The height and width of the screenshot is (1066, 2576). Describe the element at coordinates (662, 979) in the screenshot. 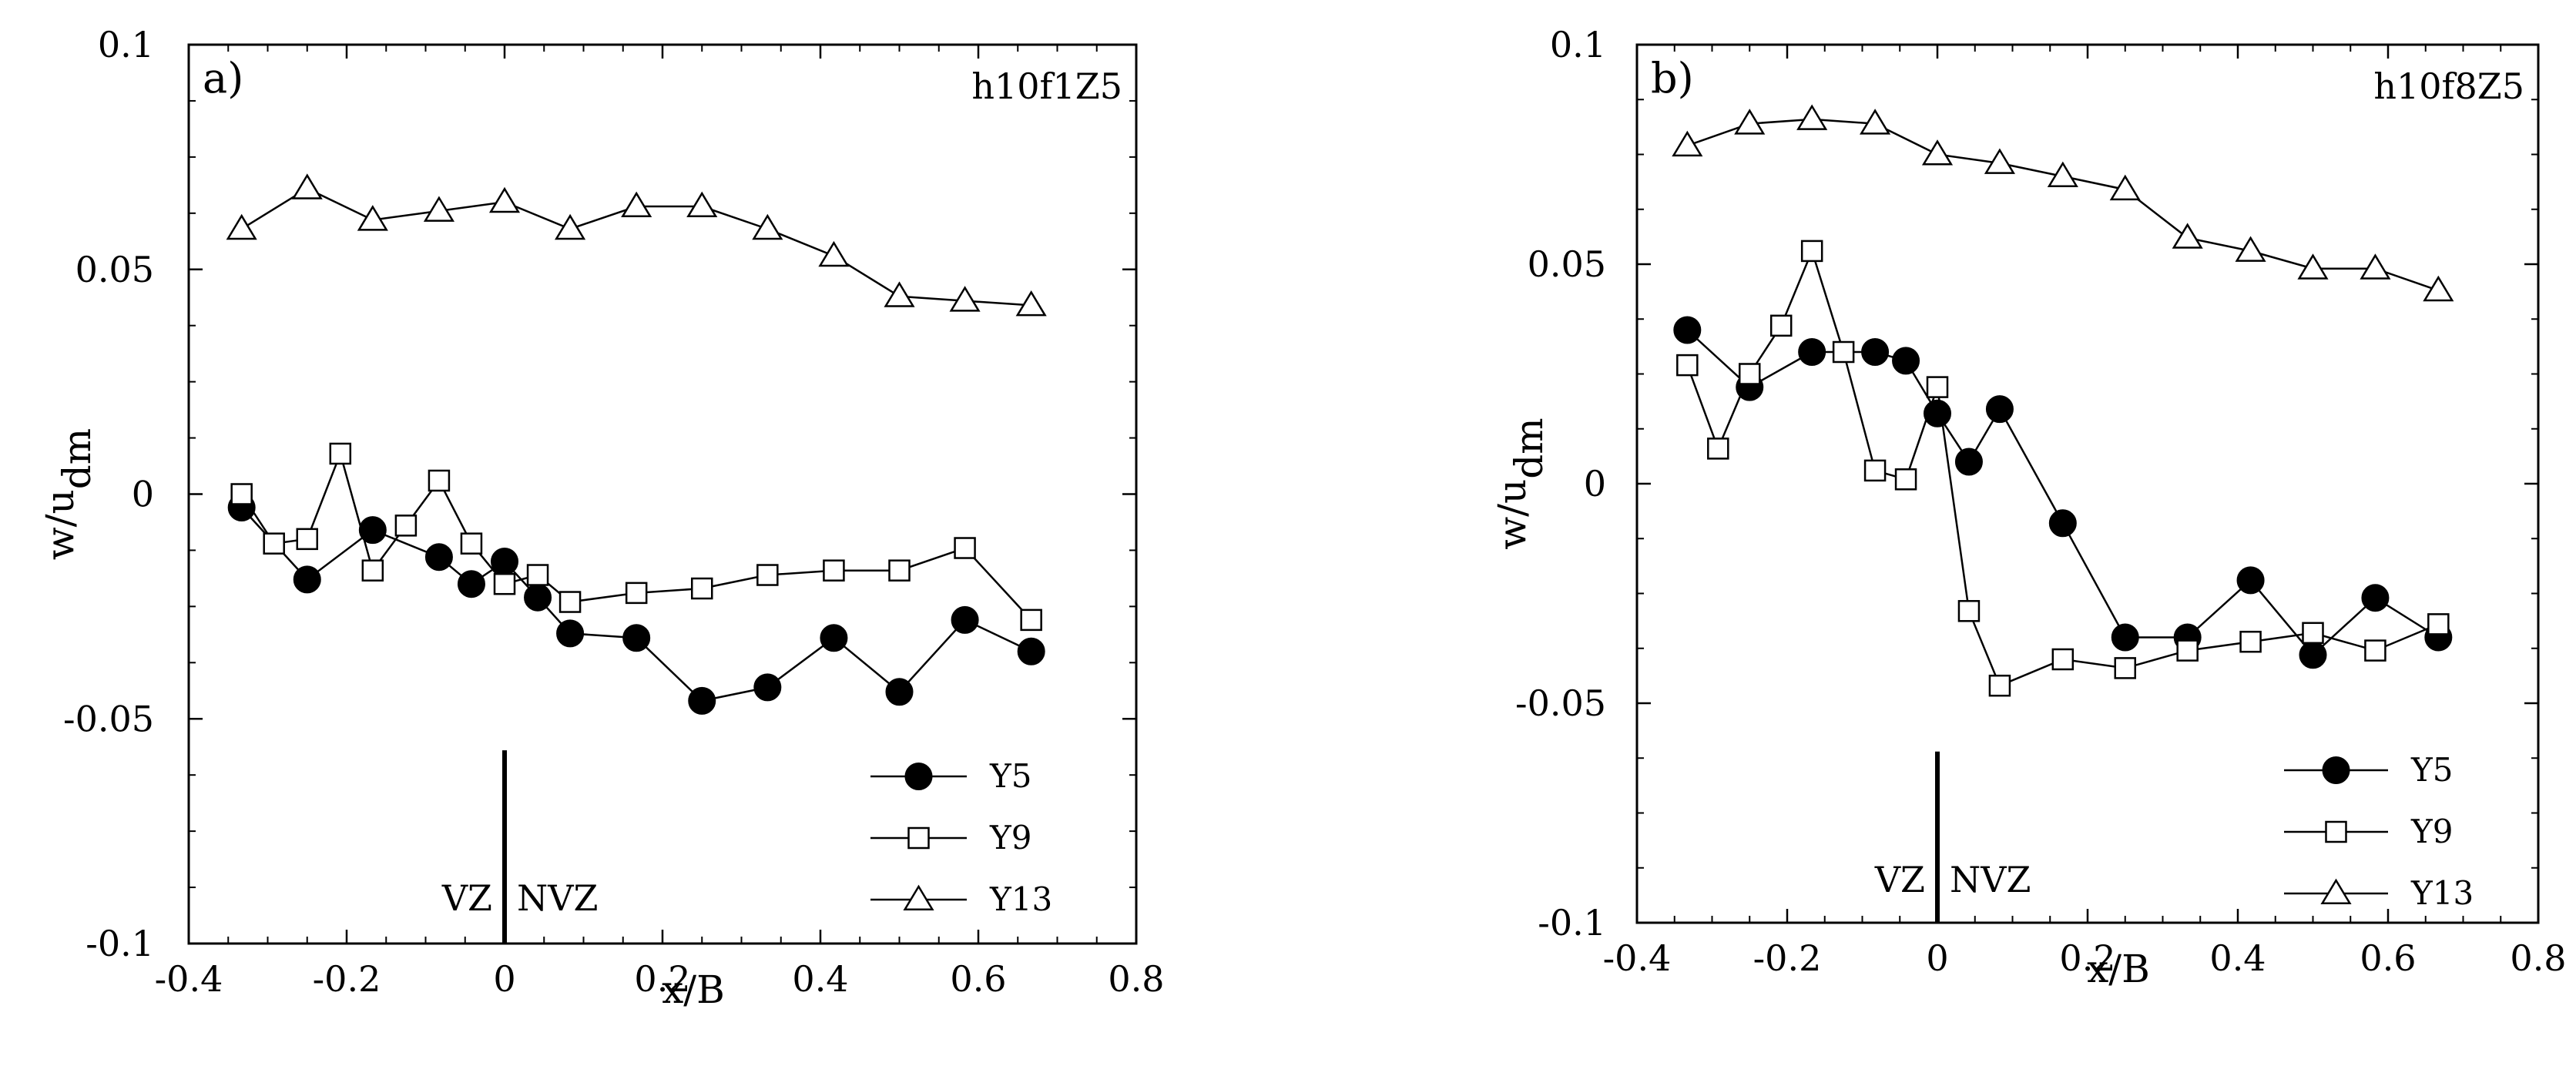

I see `x-tick-label: 0.2` at that location.